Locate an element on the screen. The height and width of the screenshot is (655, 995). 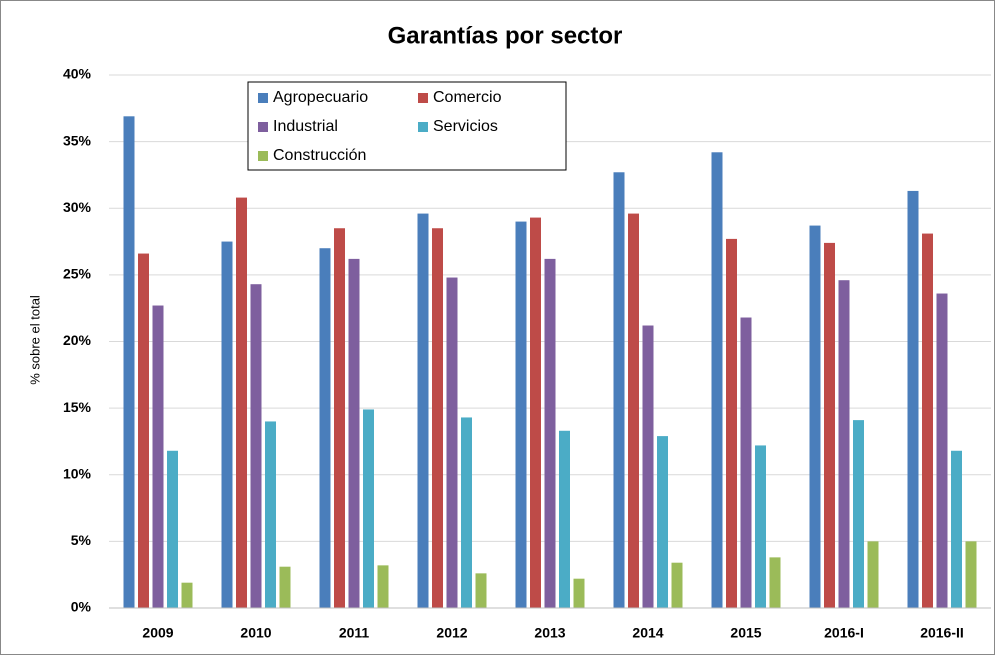
x-tick-label: 2012 is located at coordinates (451, 633).